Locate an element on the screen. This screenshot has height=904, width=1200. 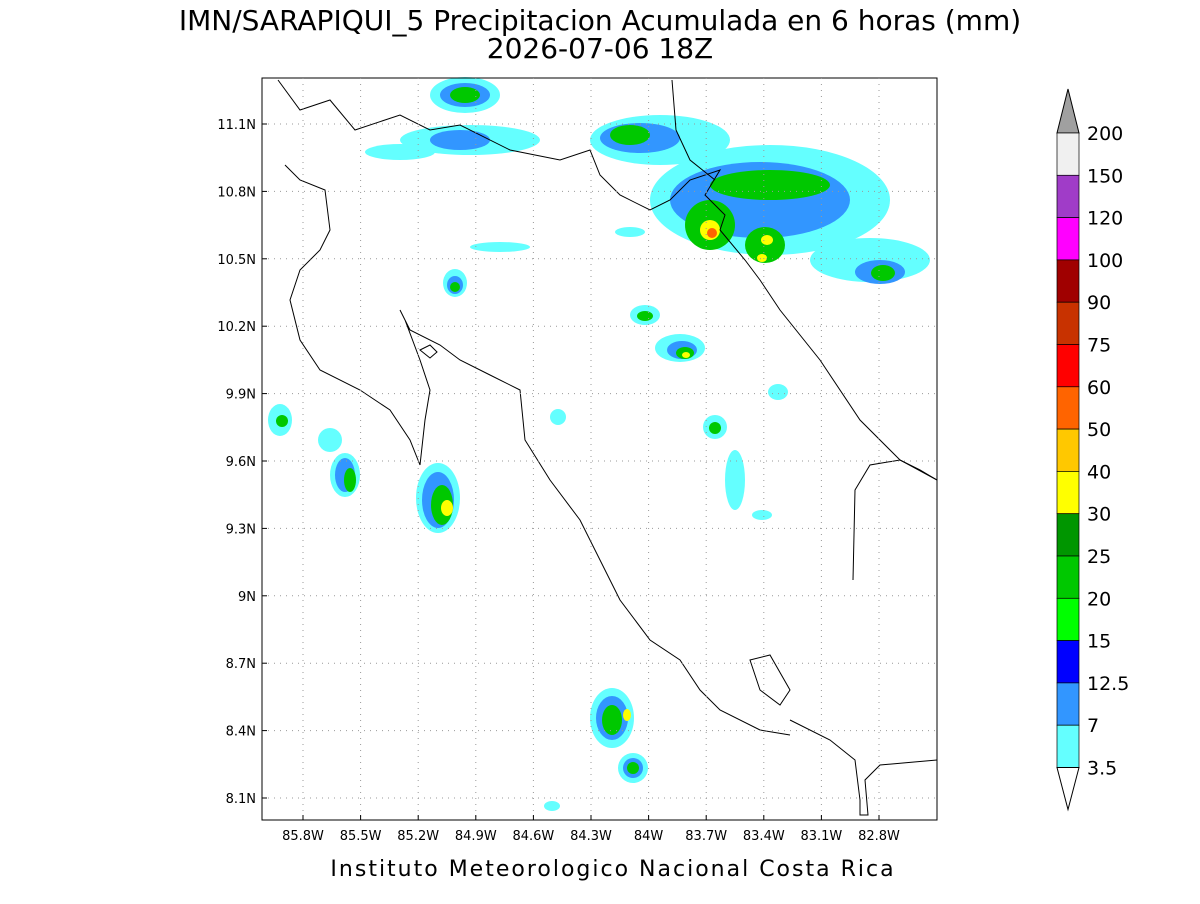
colorbar-label: 30 is located at coordinates (1099, 515).